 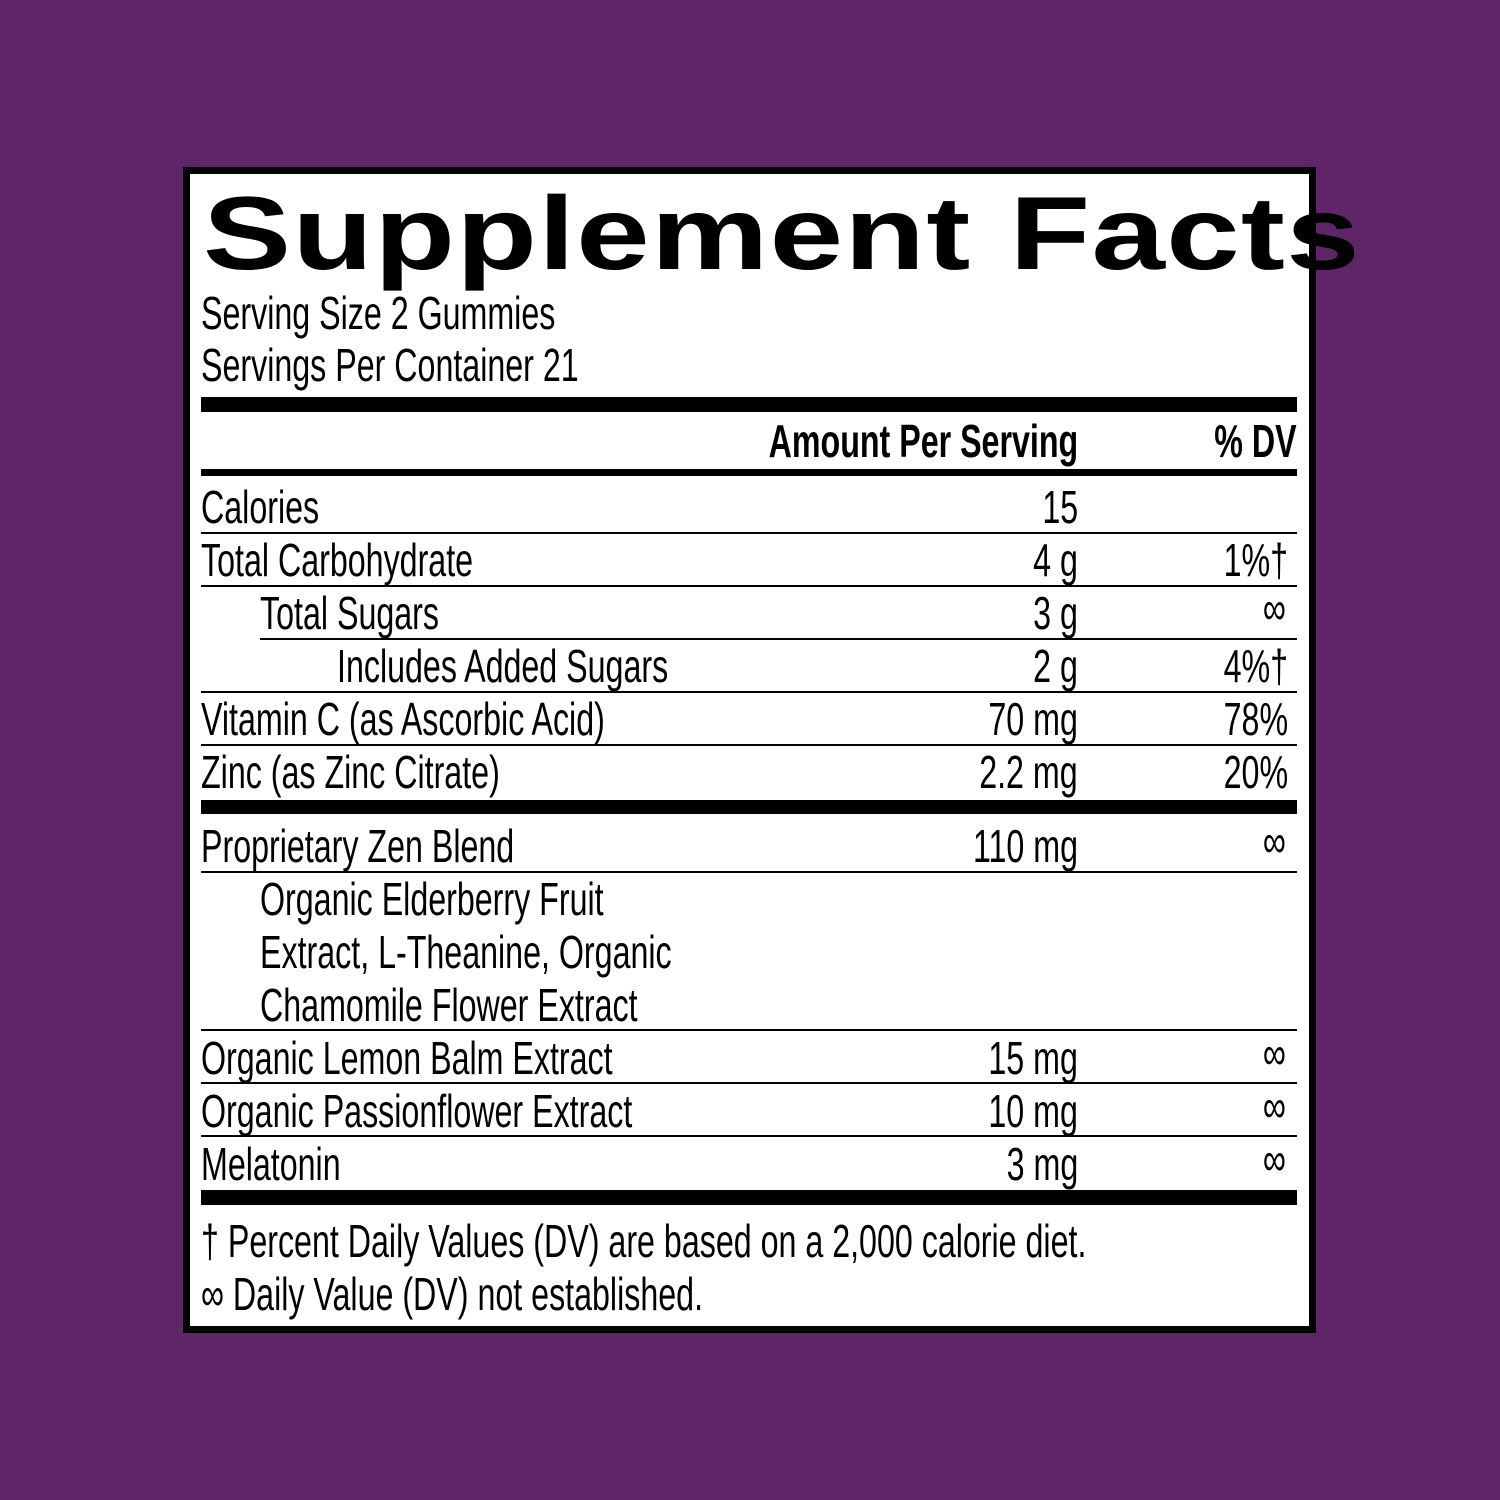 I want to click on nutrient-amount: 70 mg, so click(x=1033, y=719).